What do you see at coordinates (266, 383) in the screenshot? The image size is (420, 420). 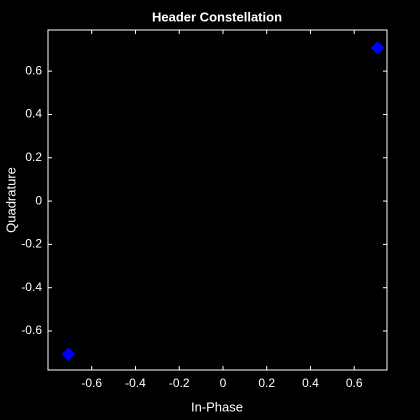 I see `x-tick-label: 0.2` at bounding box center [266, 383].